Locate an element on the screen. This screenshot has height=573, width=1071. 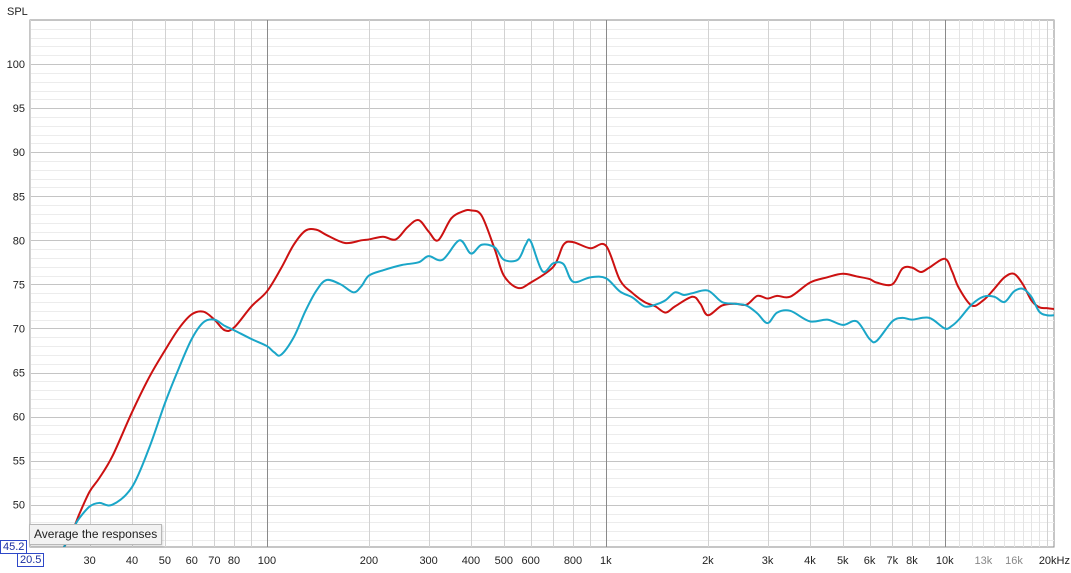
x-tick-label: 6k is located at coordinates (870, 561).